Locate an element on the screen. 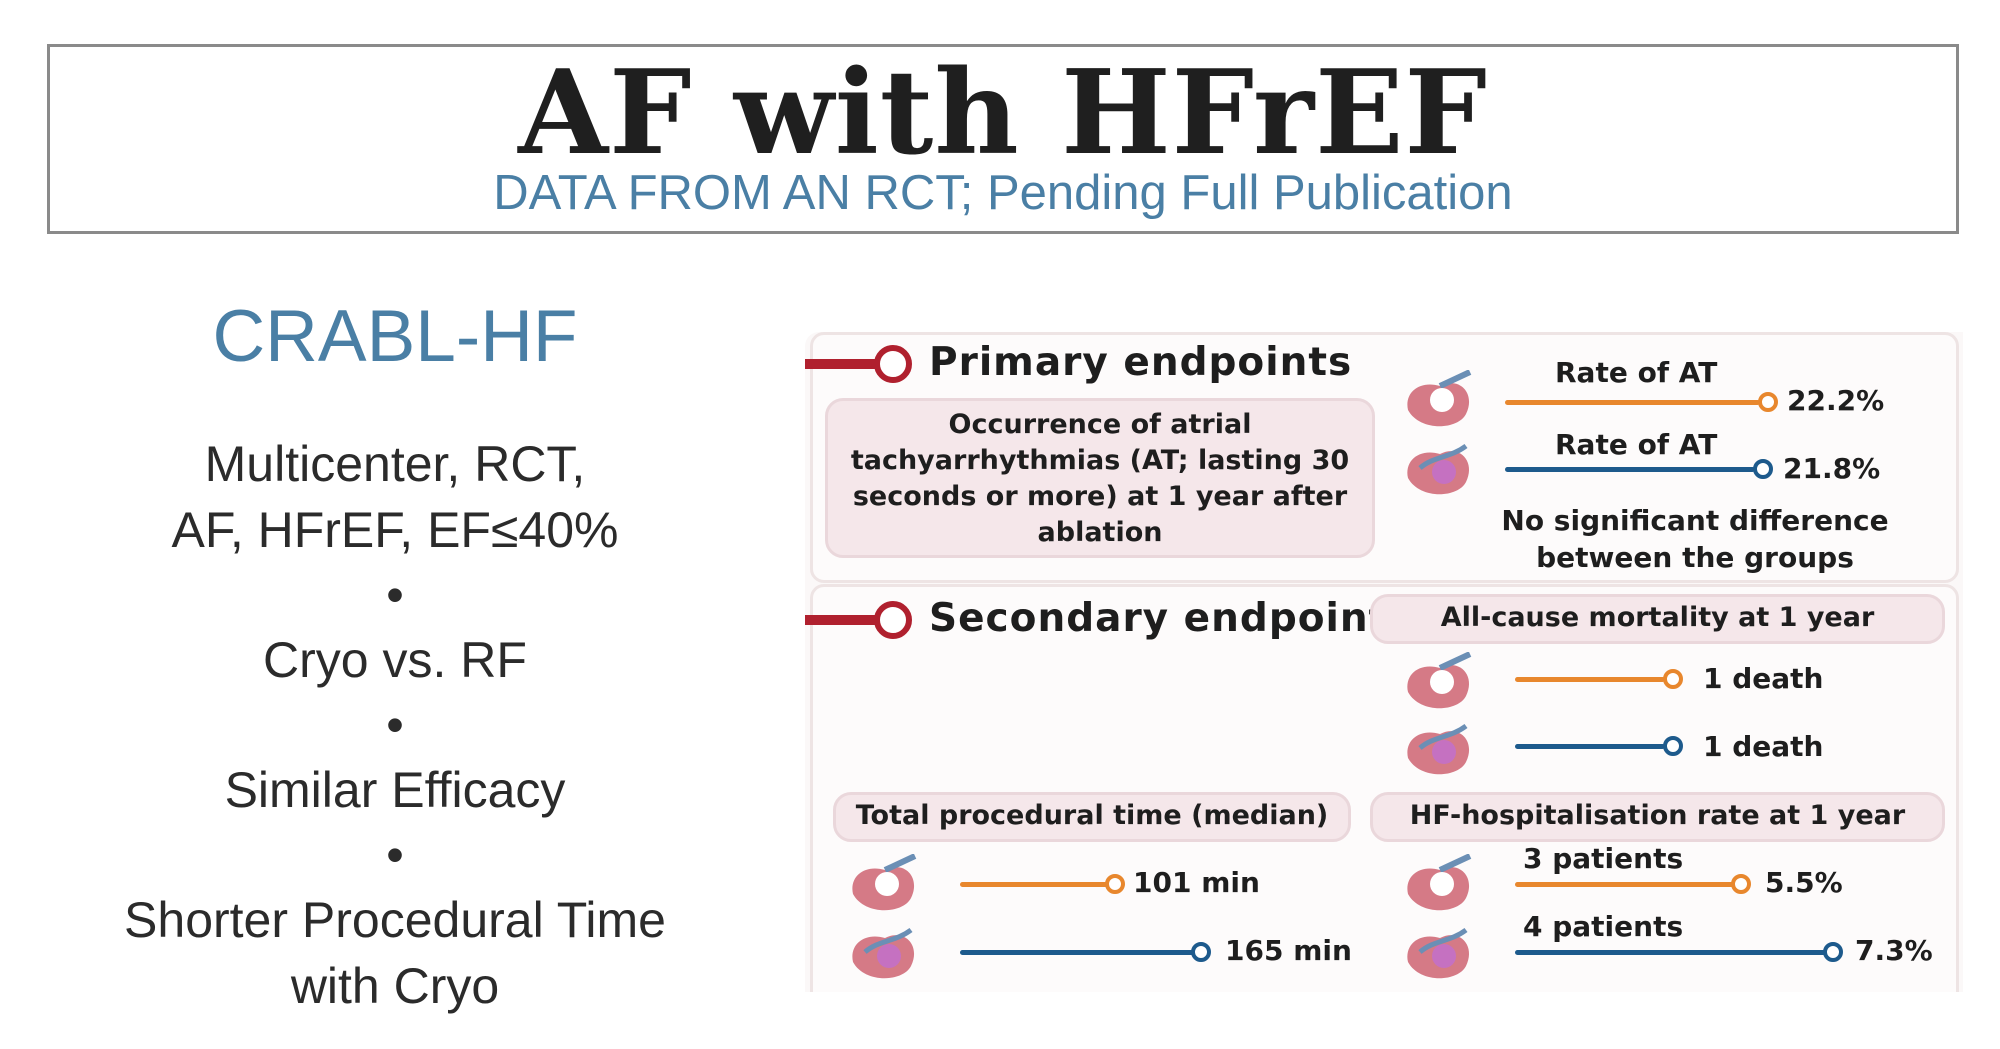  primary-cryo-bar is located at coordinates (1632, 402).